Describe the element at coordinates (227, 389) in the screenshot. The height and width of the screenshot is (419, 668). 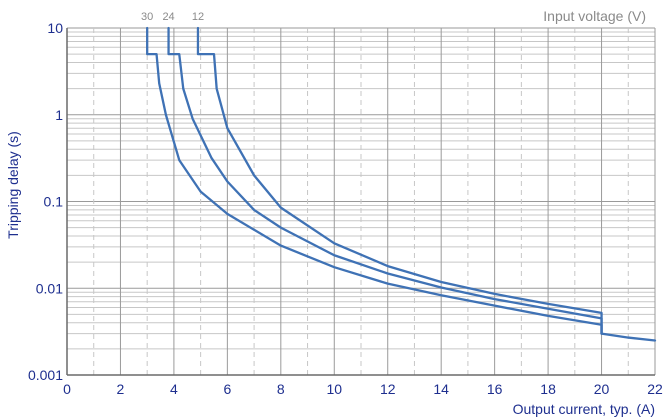
I see `x-tick-label: 6` at that location.